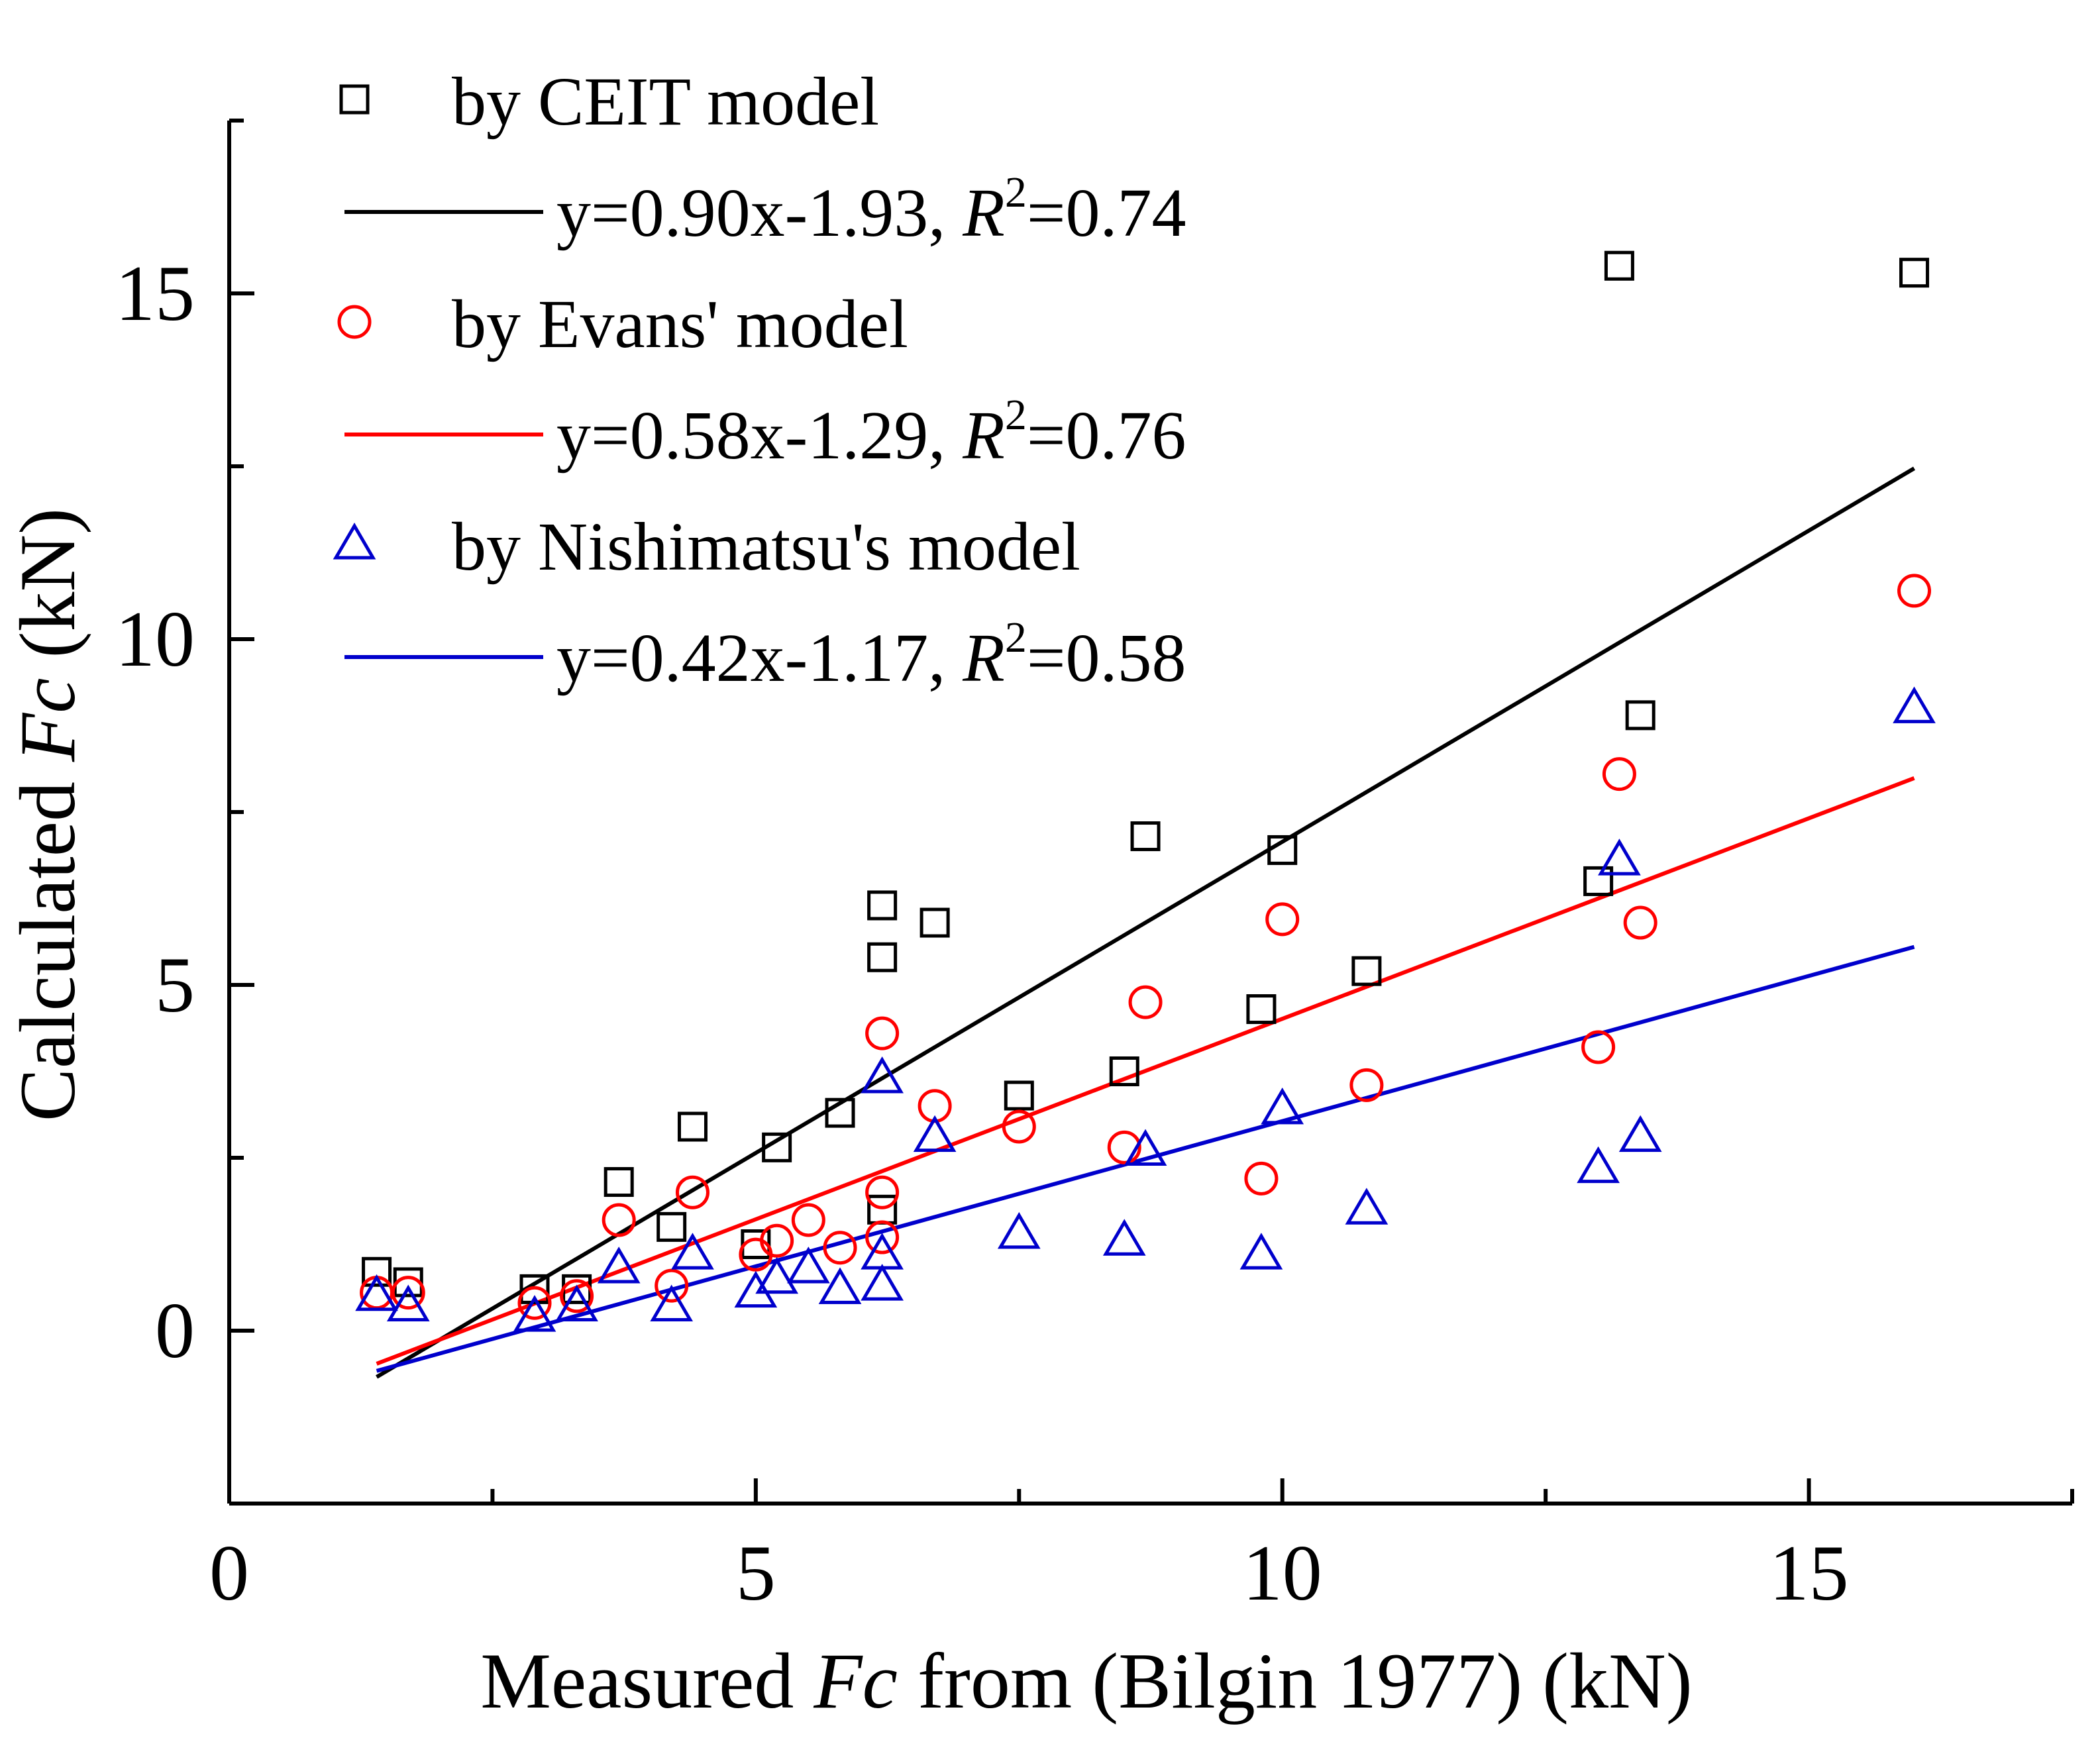 This screenshot has width=2100, height=1738. What do you see at coordinates (1086, 1681) in the screenshot?
I see `x-axis-title: Measured Fc from (Bilgin 1977) (kN)` at bounding box center [1086, 1681].